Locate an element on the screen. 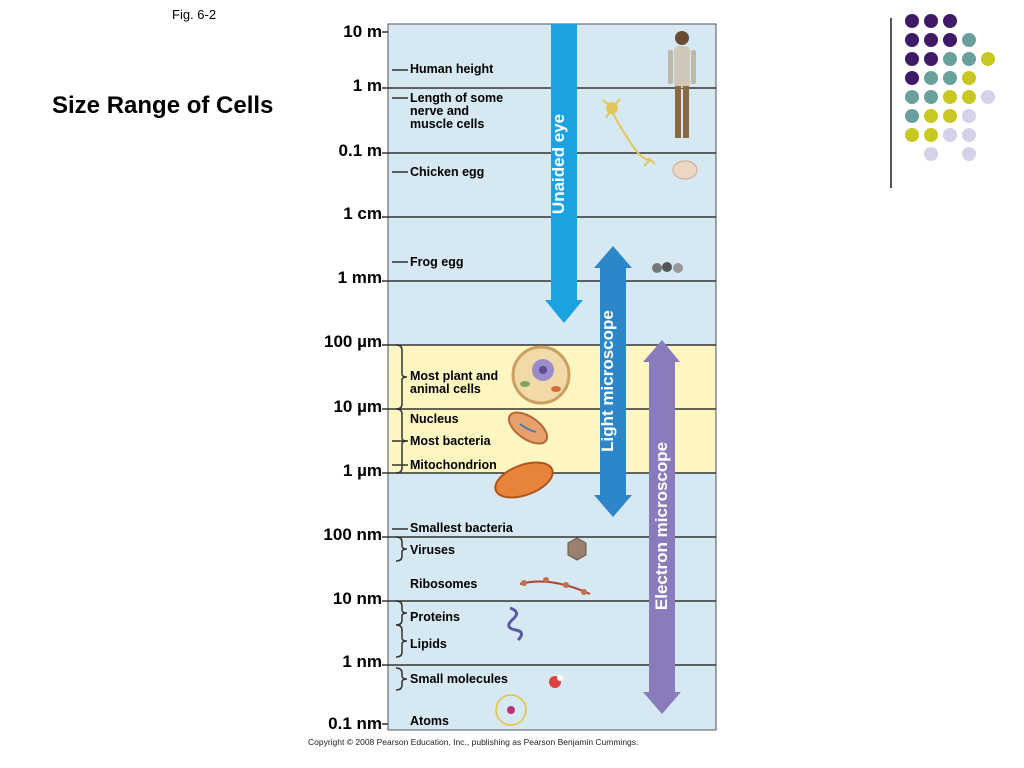 This screenshot has height=768, width=1024. unaided-eye-label: Unaided eye is located at coordinates (559, 164).